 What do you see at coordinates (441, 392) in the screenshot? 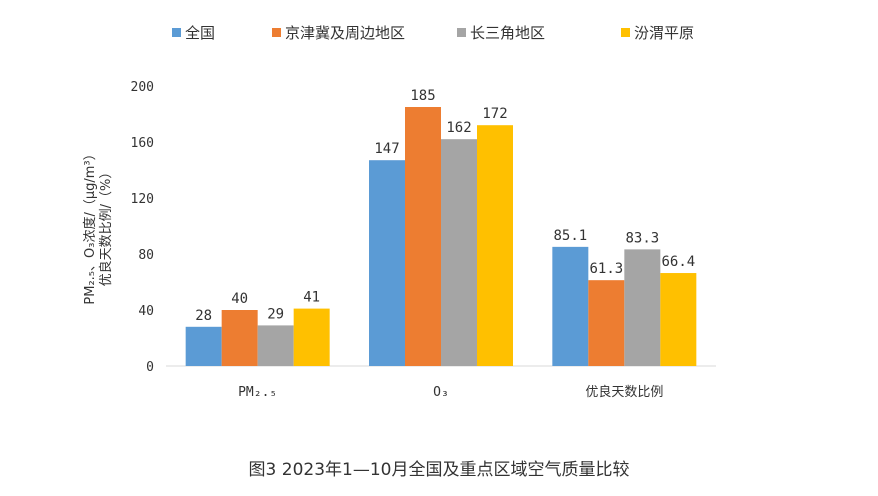
I see `x-tick-label: O₃` at bounding box center [441, 392].